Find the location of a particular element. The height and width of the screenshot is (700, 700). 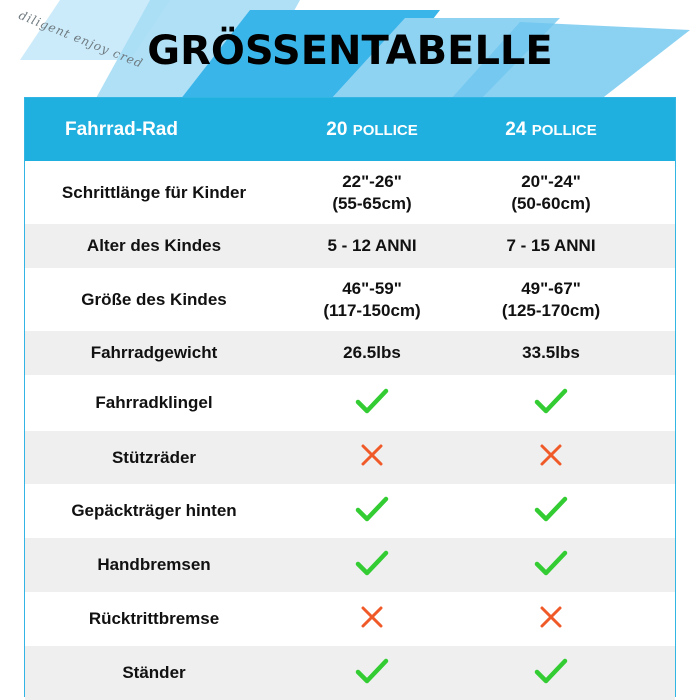

header-label: Fahrrad-Rad is located at coordinates (121, 129).